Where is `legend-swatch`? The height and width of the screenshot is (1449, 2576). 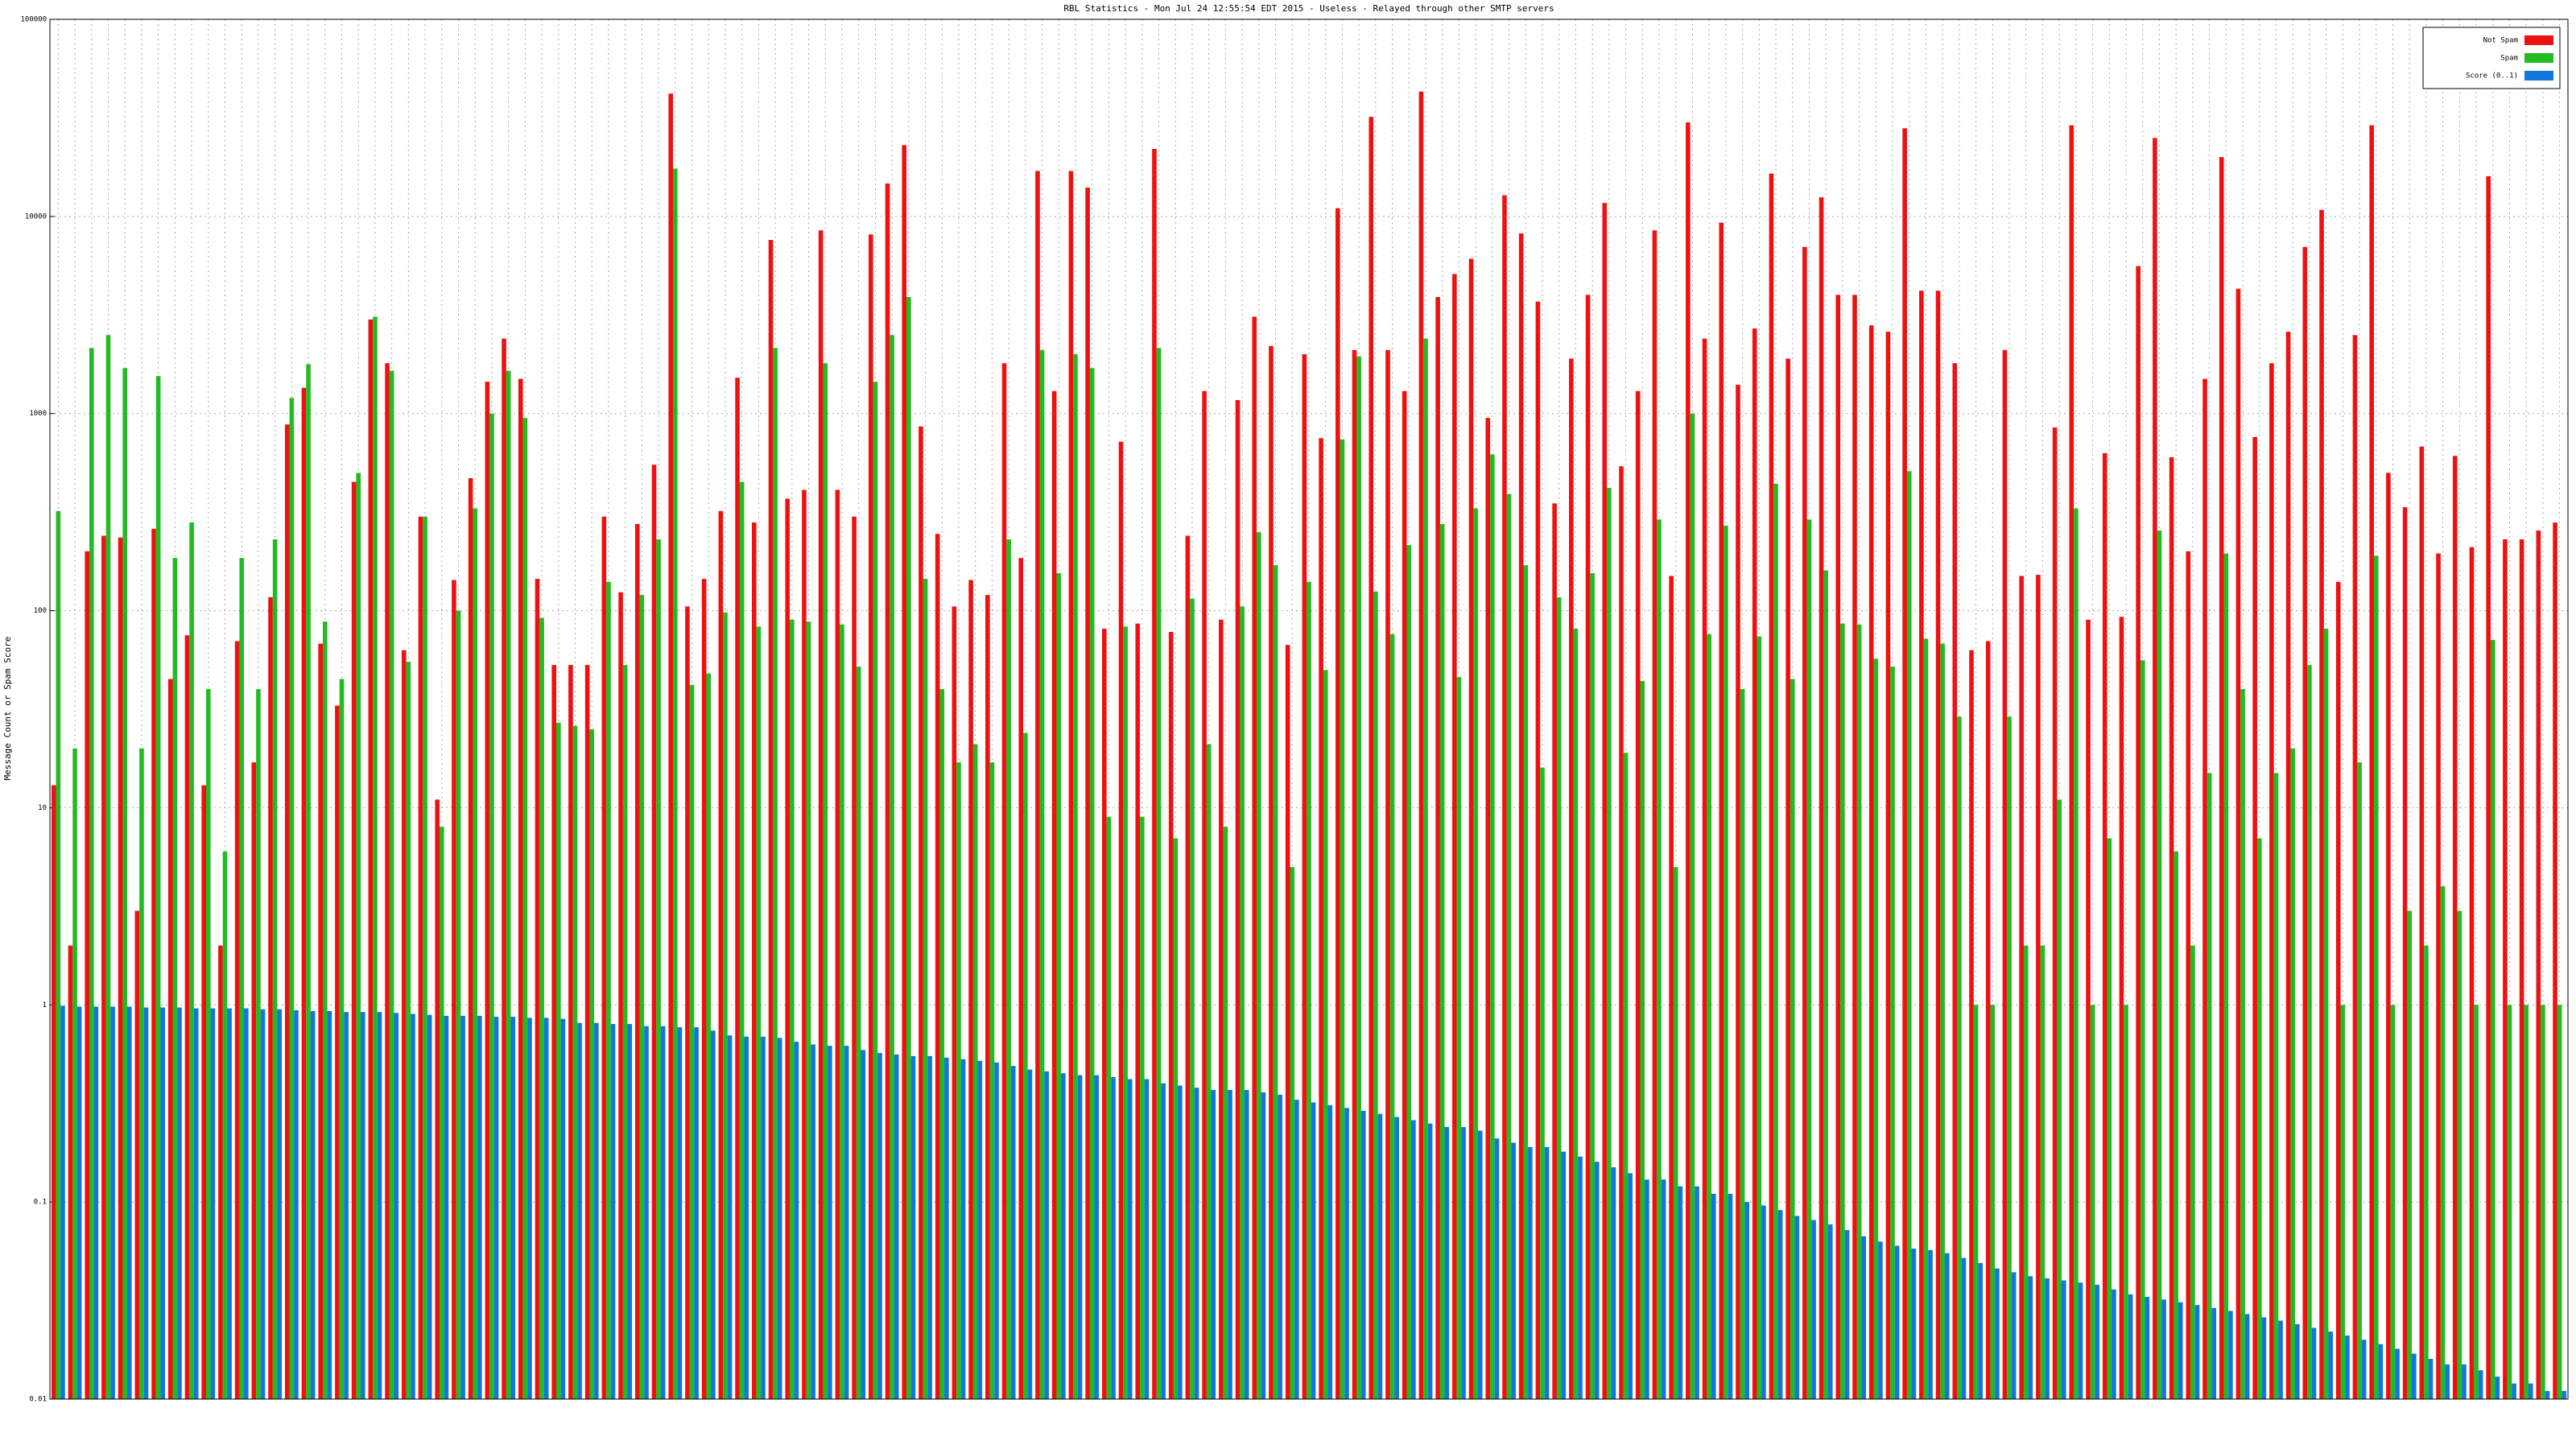
legend-swatch is located at coordinates (2538, 58).